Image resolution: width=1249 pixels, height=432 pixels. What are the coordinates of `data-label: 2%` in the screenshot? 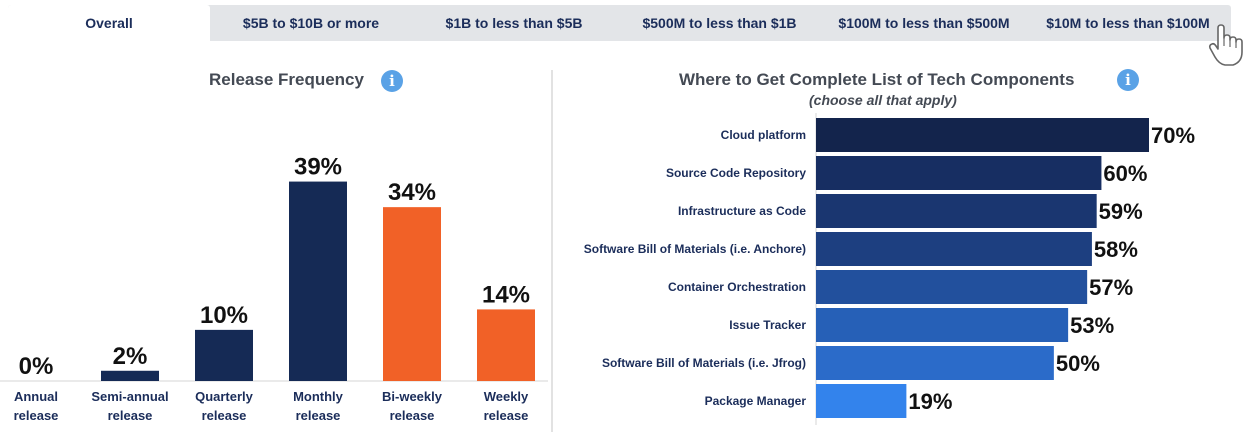 It's located at (130, 356).